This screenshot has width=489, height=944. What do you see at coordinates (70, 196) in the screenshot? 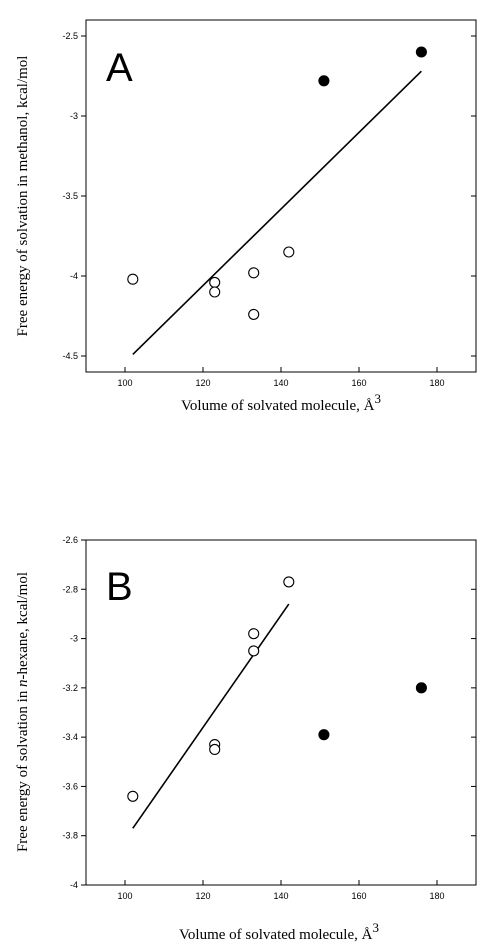
I see `y-tick-label: -3.5` at bounding box center [70, 196].